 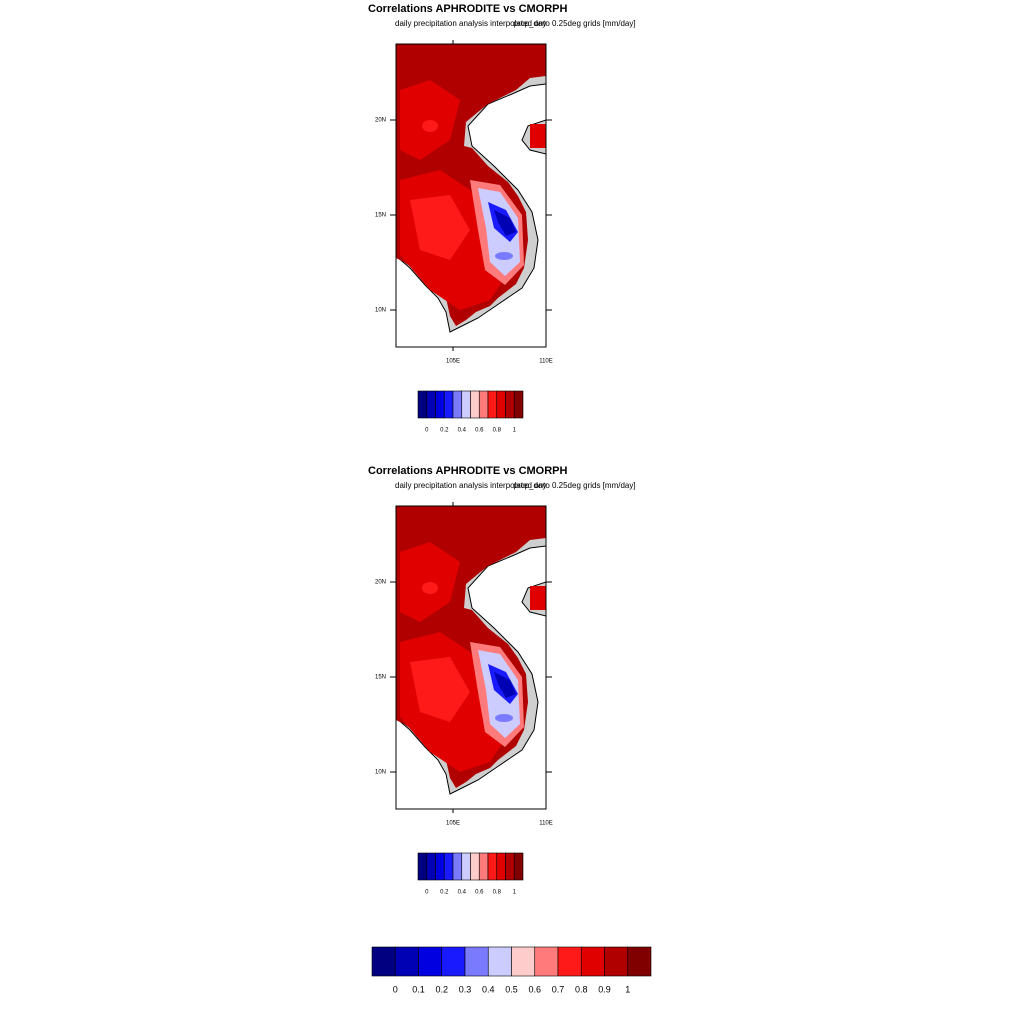 I want to click on colorbar-label: 0.3, so click(x=465, y=989).